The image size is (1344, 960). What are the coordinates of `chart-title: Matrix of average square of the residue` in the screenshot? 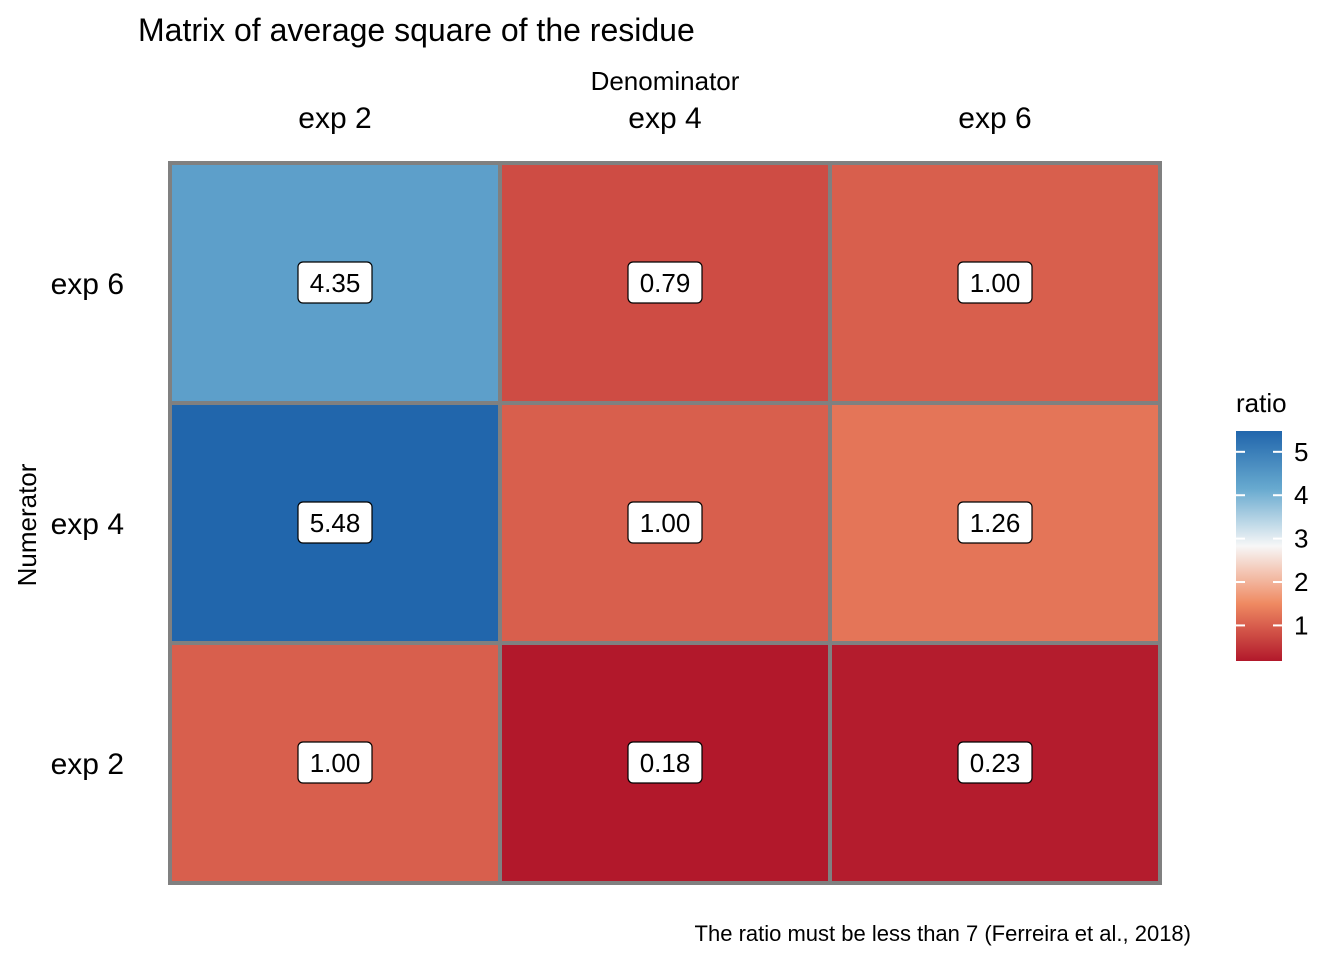 It's located at (416, 30).